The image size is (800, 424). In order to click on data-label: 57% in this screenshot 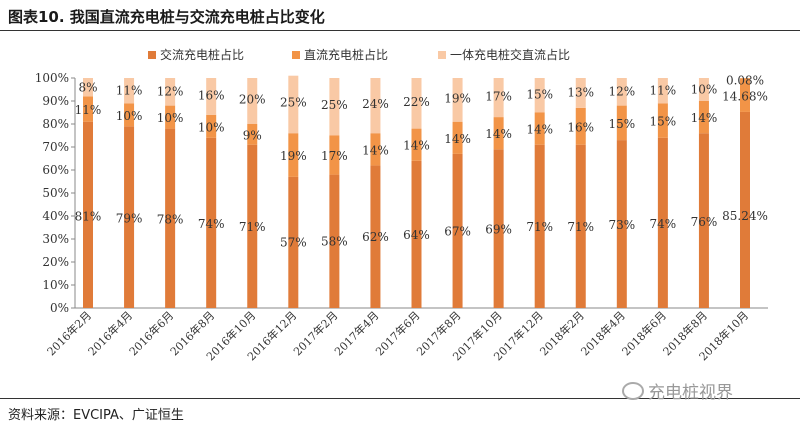, I will do `click(293, 242)`.